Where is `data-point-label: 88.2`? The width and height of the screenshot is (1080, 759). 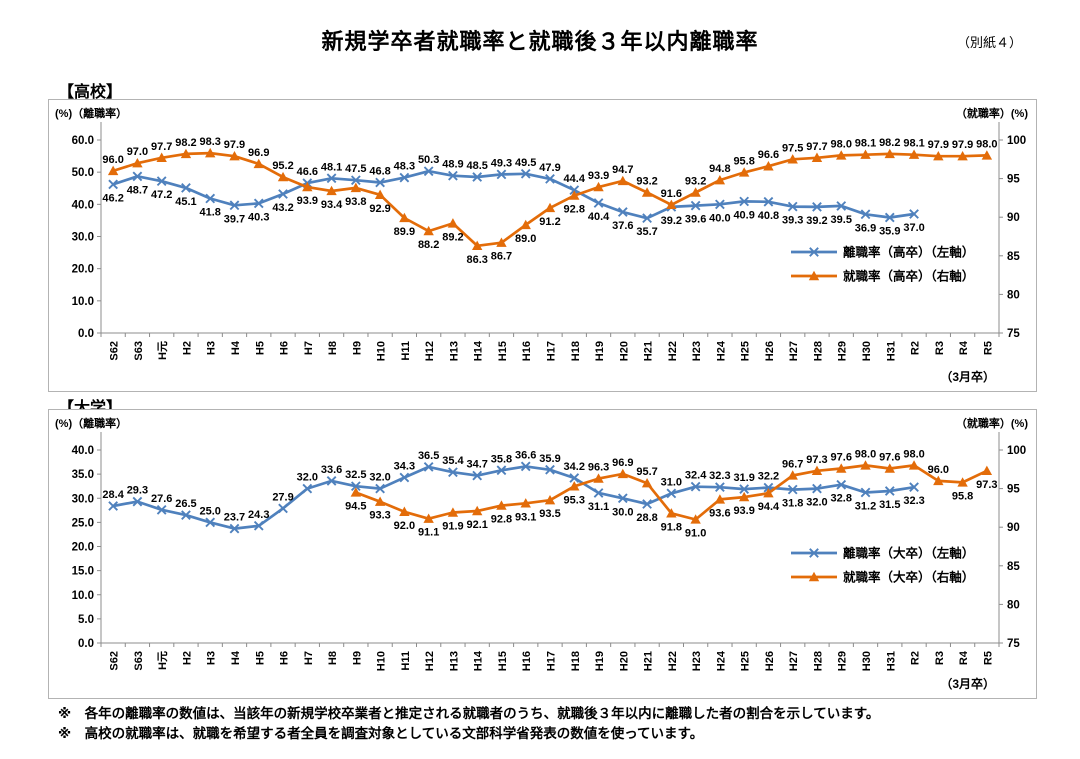 data-point-label: 88.2 is located at coordinates (428, 245).